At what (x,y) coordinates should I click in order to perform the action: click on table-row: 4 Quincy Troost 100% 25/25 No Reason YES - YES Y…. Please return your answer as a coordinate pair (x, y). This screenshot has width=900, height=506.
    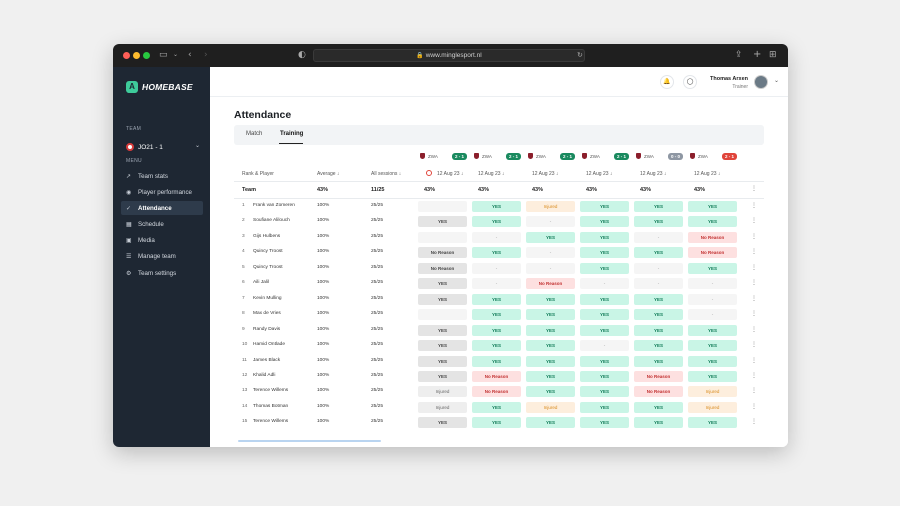
    Looking at the image, I should click on (499, 252).